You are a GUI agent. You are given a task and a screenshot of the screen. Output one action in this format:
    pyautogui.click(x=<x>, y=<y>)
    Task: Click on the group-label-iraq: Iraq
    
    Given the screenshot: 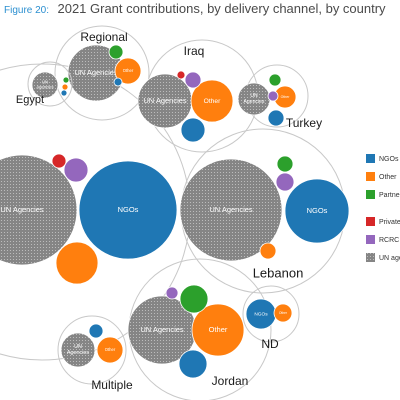 What is the action you would take?
    pyautogui.click(x=194, y=51)
    